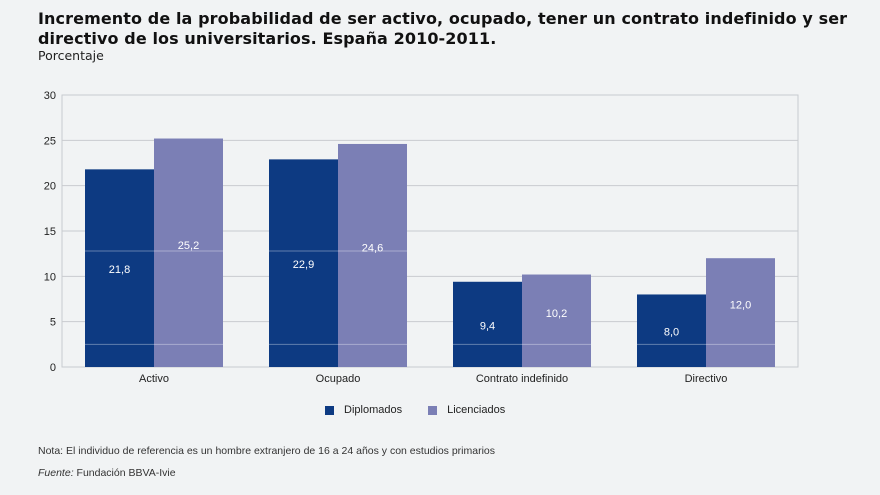  What do you see at coordinates (154, 379) in the screenshot?
I see `x-tick-label: Activo` at bounding box center [154, 379].